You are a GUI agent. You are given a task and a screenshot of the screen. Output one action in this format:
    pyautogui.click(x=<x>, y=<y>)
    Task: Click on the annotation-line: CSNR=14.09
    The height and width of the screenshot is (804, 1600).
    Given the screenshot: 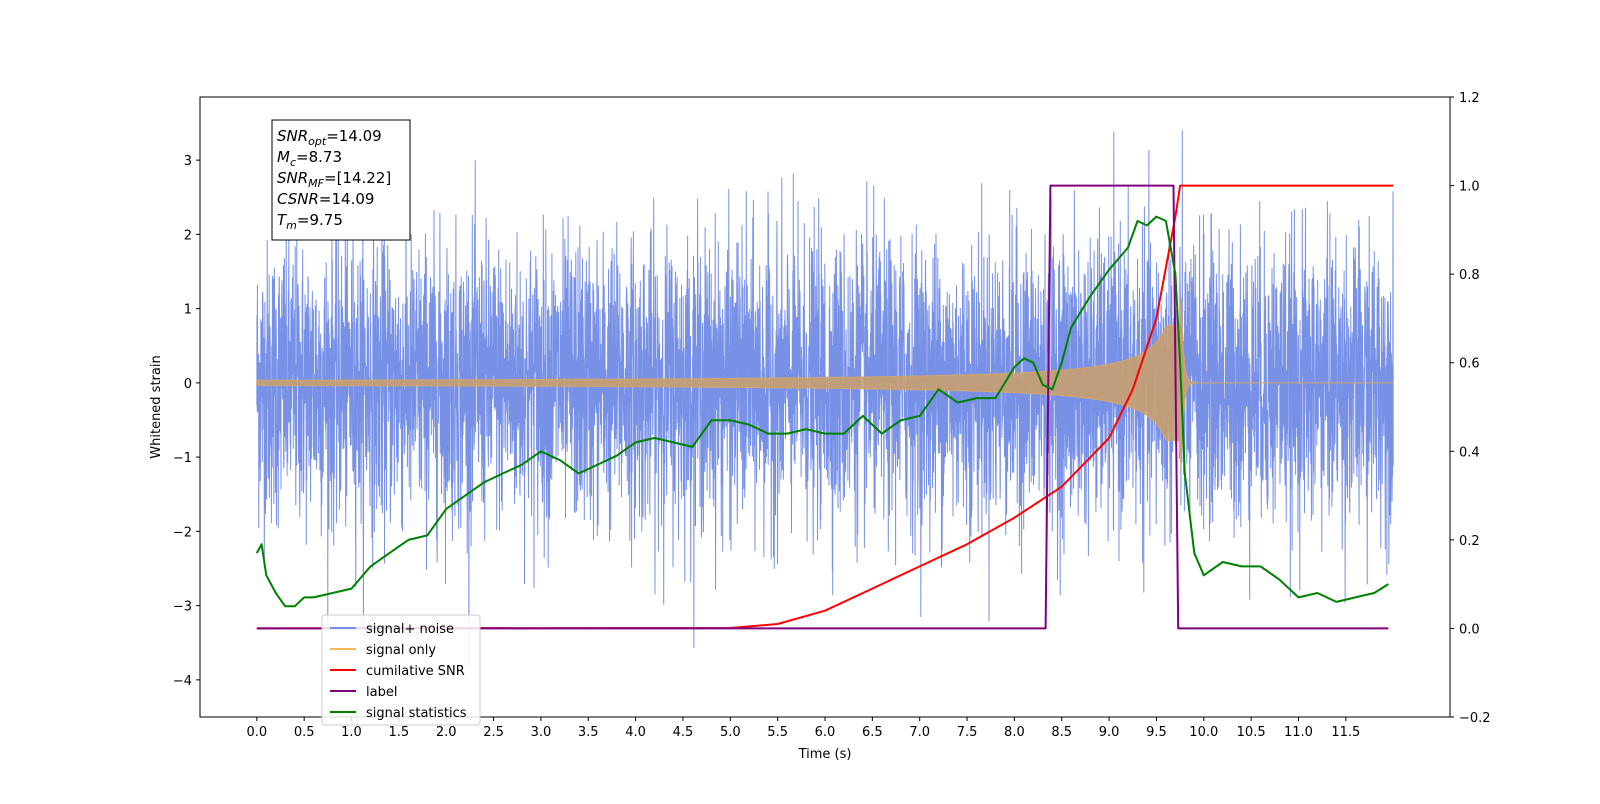 What is the action you would take?
    pyautogui.click(x=325, y=199)
    